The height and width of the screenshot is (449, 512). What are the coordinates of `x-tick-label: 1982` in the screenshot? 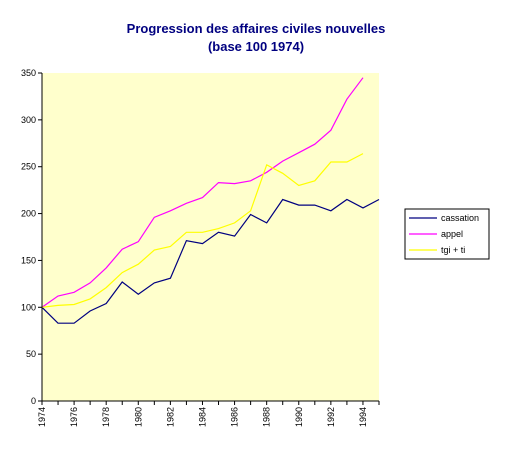 It's located at (170, 417).